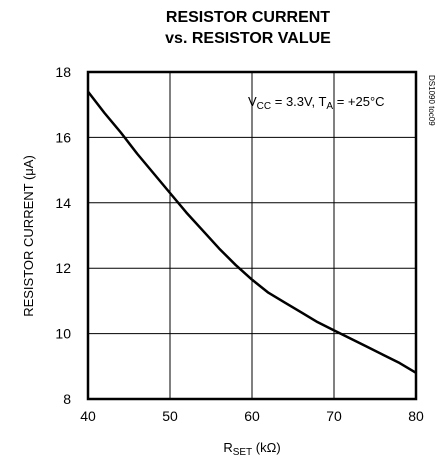  Describe the element at coordinates (264, 106) in the screenshot. I see `annot-vcc-sub: CC` at that location.